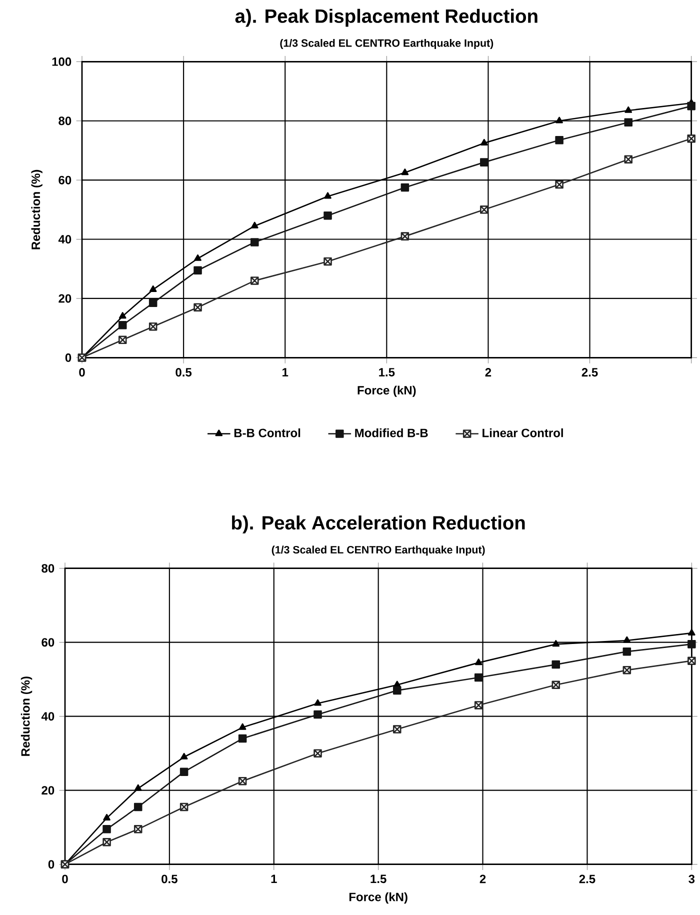  What do you see at coordinates (62, 61) in the screenshot?
I see `y-tick-label: 100` at bounding box center [62, 61].